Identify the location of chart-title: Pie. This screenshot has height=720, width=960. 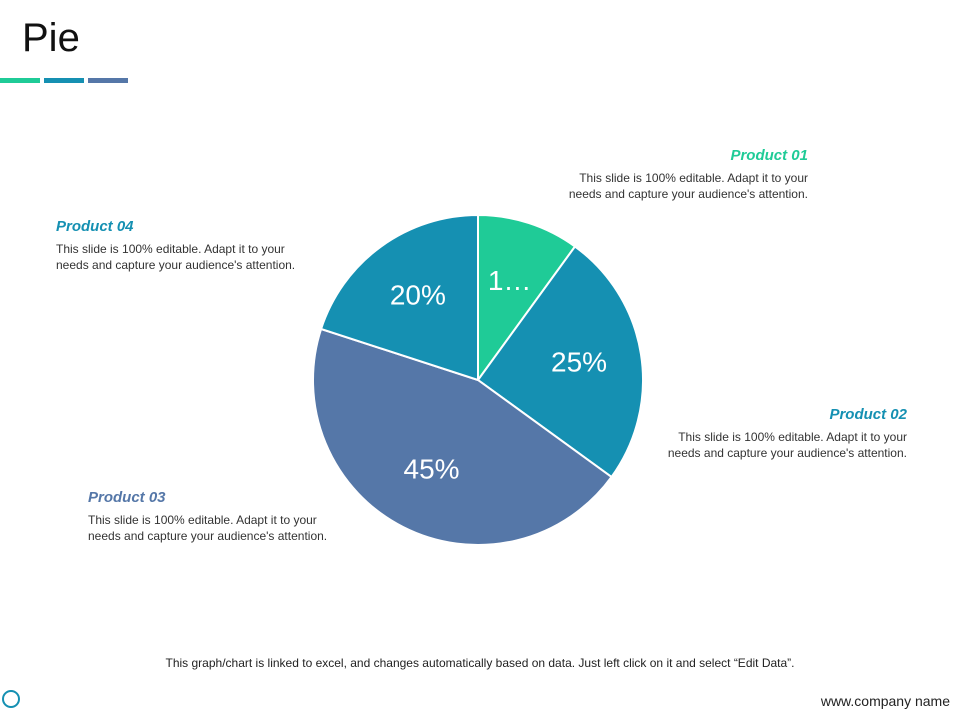
(51, 38).